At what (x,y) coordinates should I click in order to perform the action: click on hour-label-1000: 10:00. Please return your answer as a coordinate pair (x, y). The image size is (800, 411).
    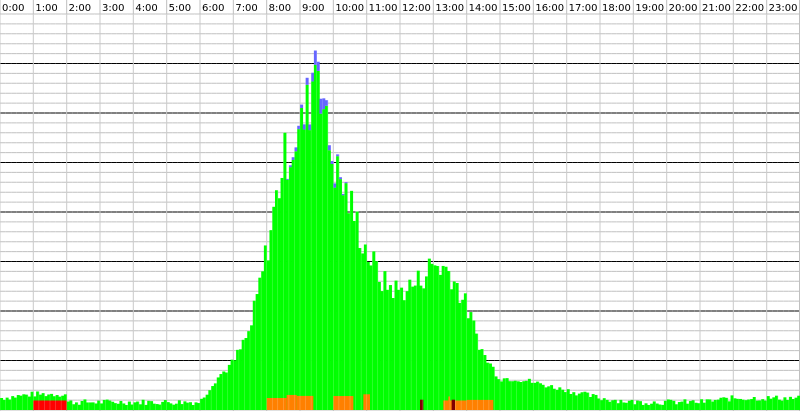
    Looking at the image, I should click on (349, 8).